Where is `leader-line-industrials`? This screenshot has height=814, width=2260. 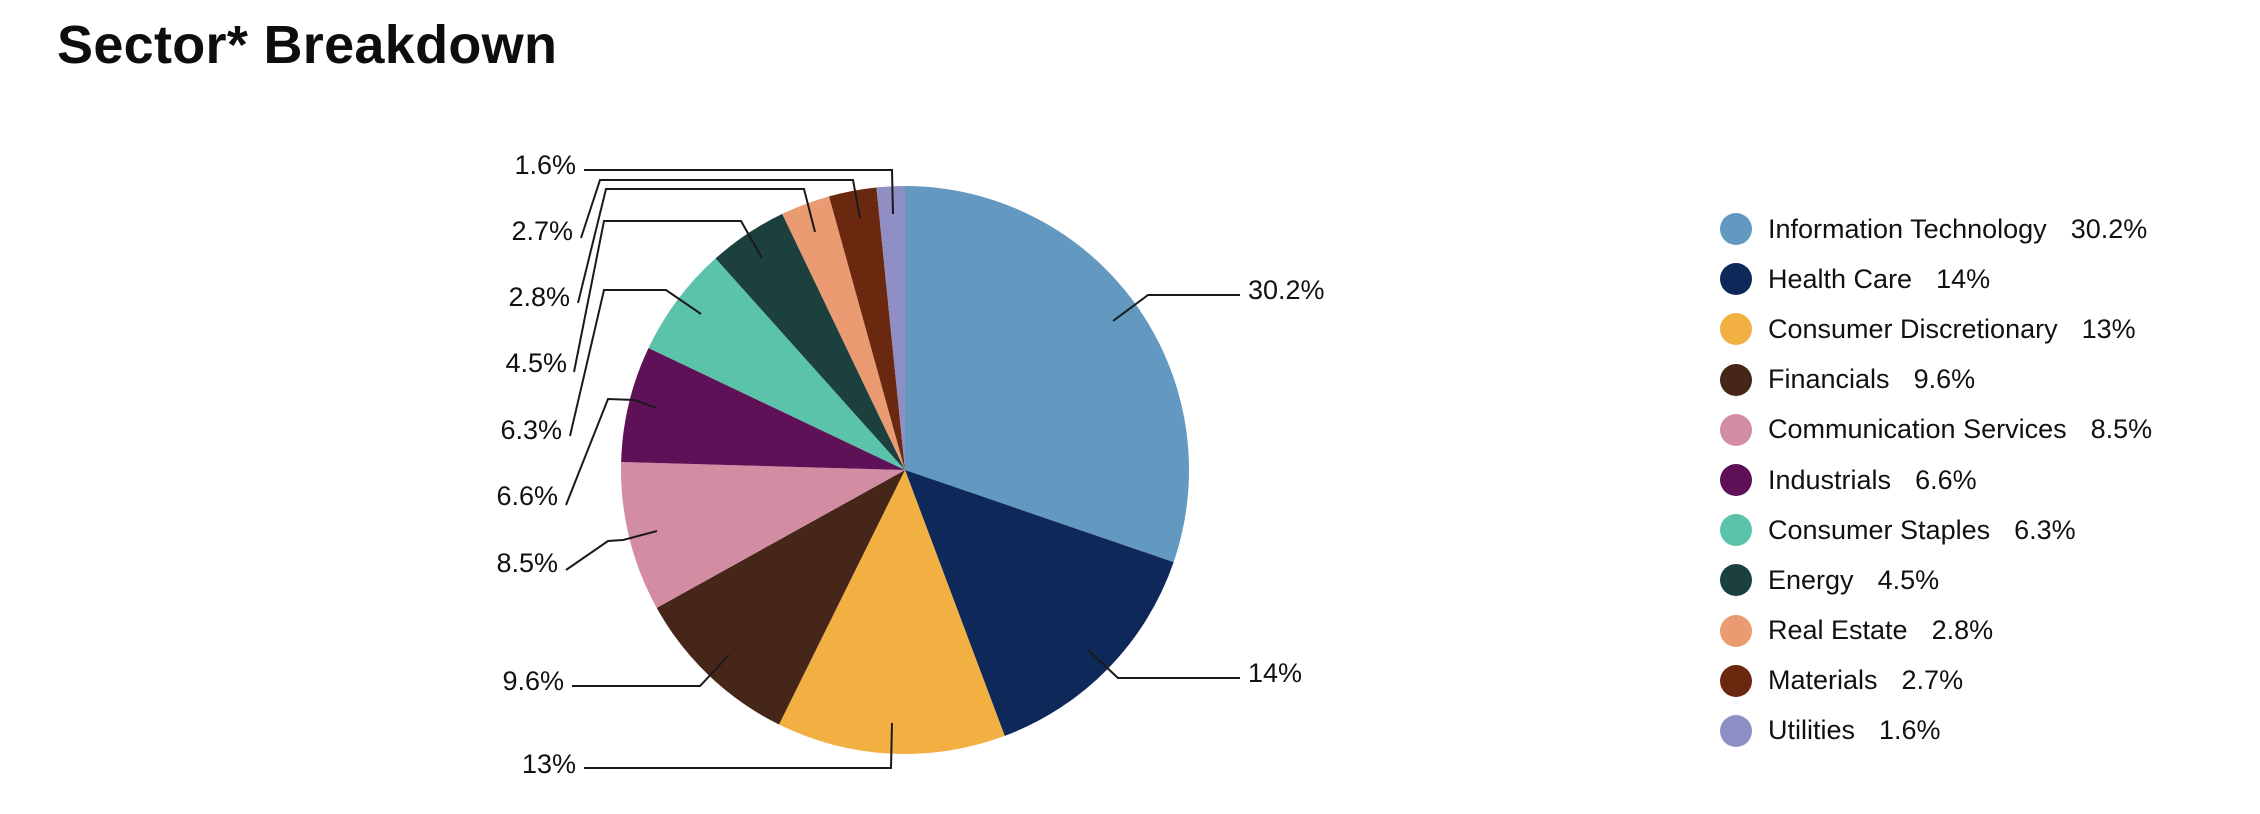
leader-line-industrials is located at coordinates (611, 451).